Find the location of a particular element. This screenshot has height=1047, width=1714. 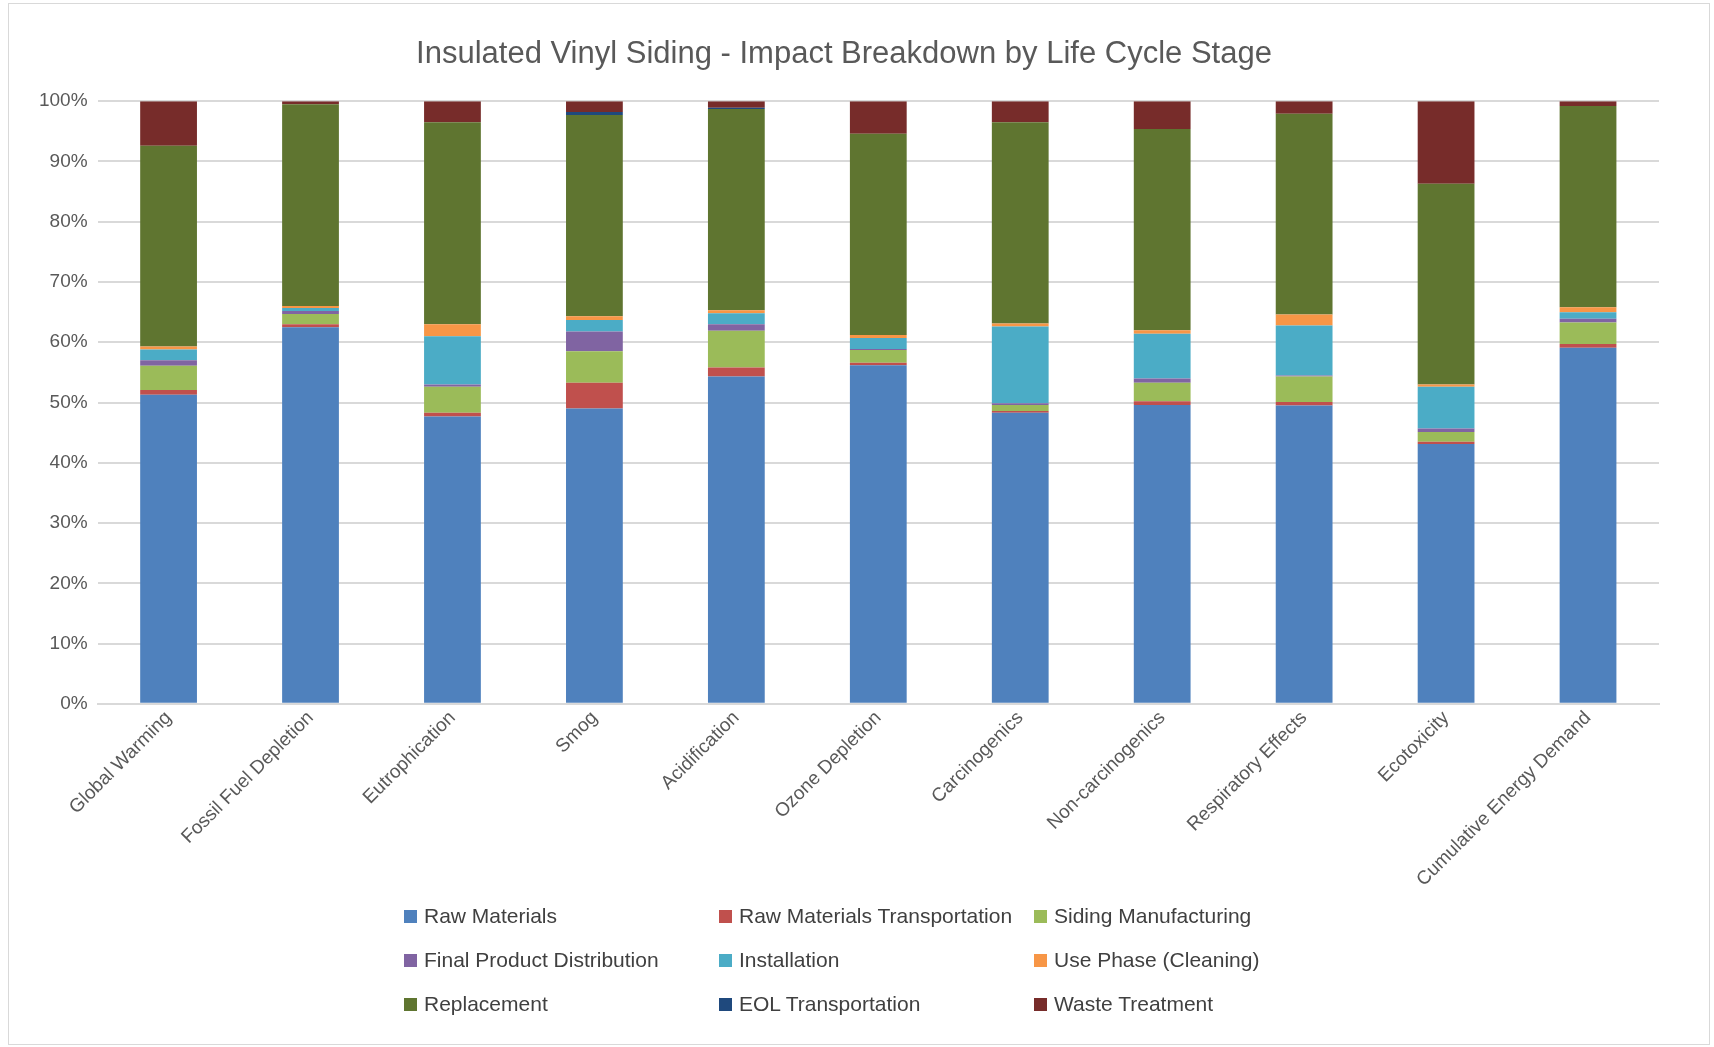

y-tick-label: 10% is located at coordinates (68, 642).